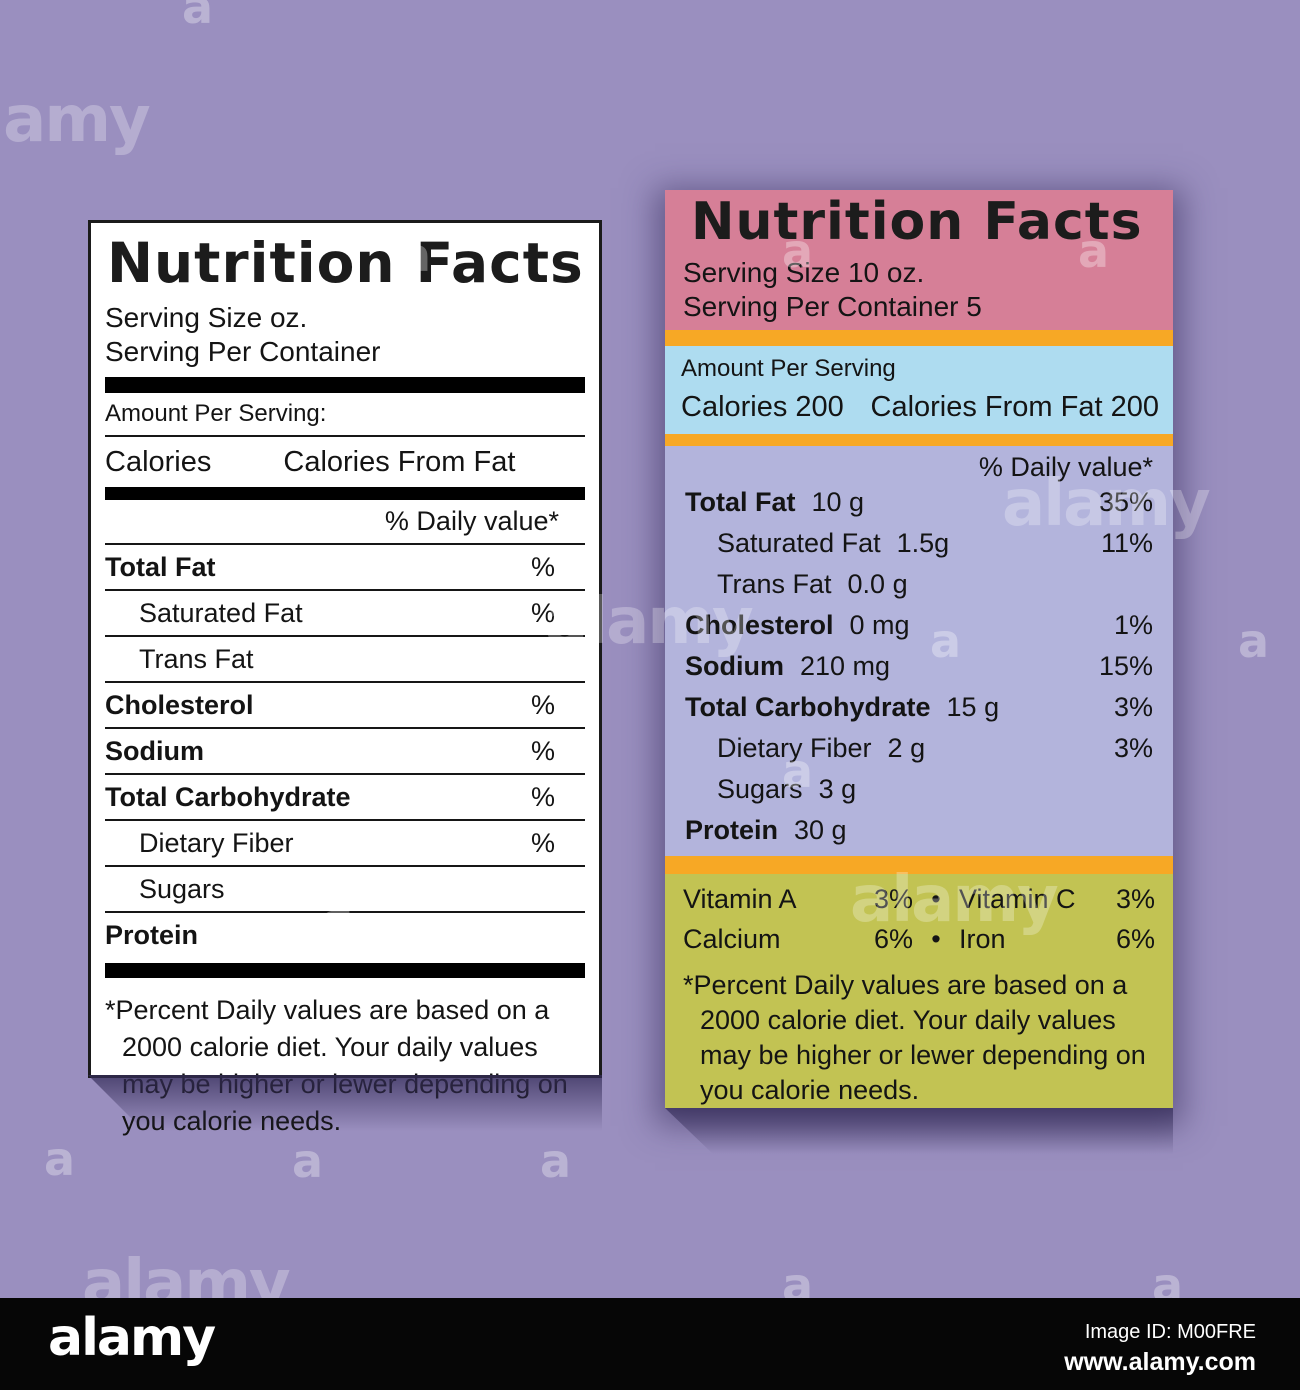 The width and height of the screenshot is (1300, 1390). What do you see at coordinates (787, 789) in the screenshot?
I see `table-row: Sugars 3 g` at bounding box center [787, 789].